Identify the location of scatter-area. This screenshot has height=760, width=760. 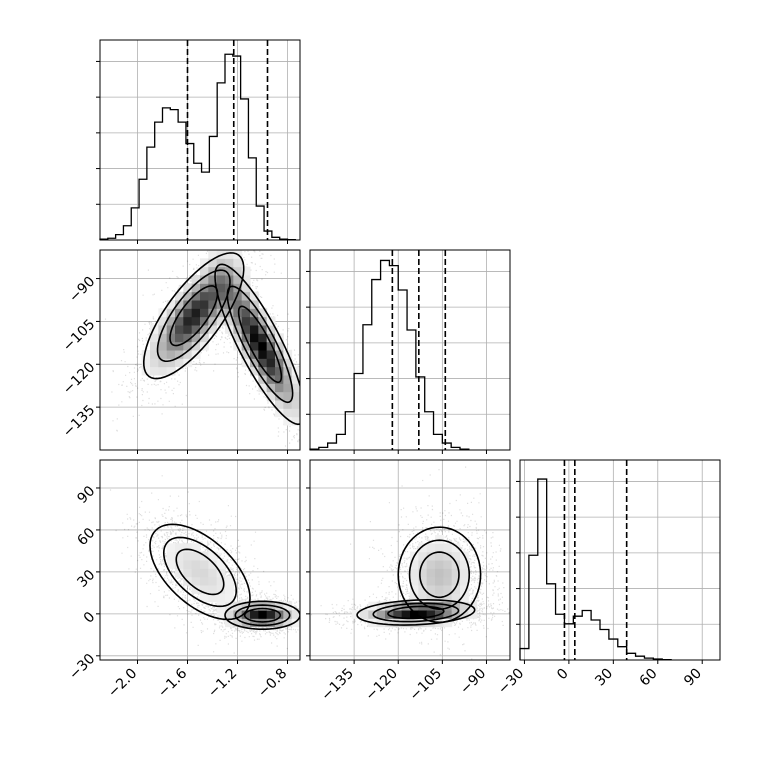
(410, 560).